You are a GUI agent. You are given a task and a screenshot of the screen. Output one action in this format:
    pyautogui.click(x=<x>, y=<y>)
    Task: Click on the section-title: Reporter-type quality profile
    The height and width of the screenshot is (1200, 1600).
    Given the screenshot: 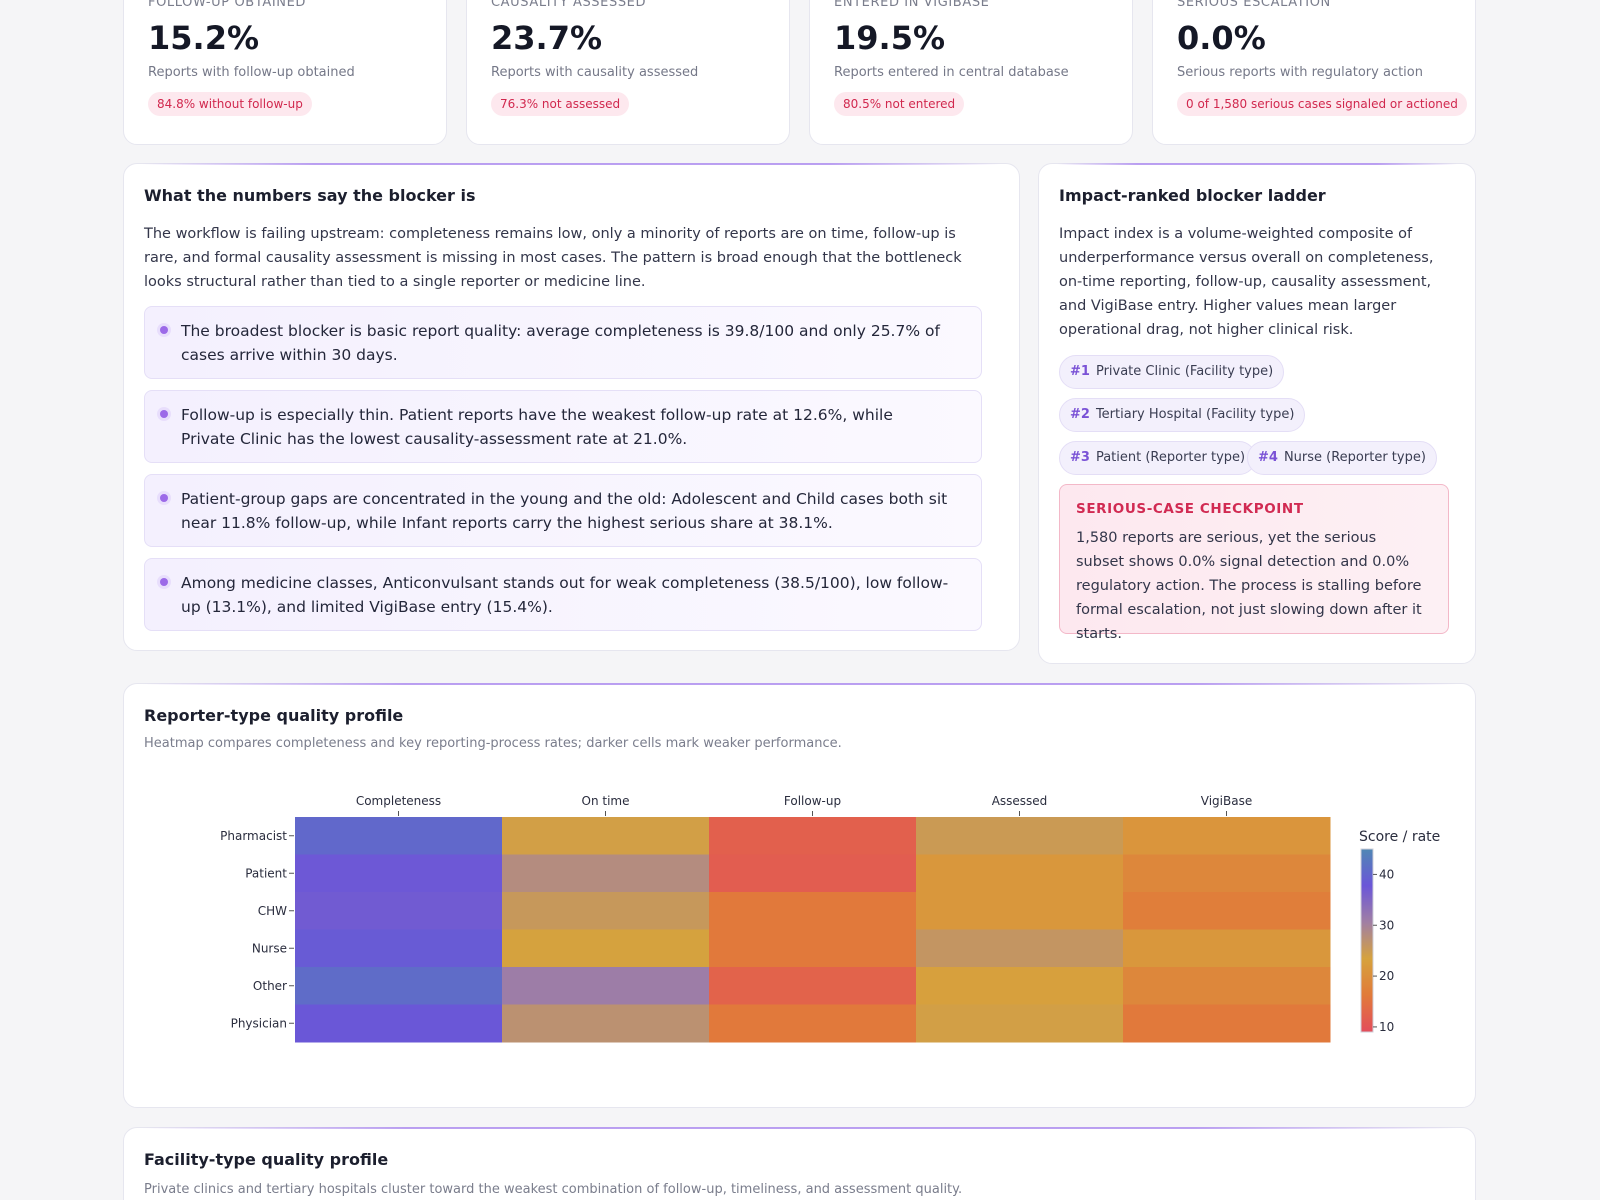 What is the action you would take?
    pyautogui.click(x=274, y=715)
    